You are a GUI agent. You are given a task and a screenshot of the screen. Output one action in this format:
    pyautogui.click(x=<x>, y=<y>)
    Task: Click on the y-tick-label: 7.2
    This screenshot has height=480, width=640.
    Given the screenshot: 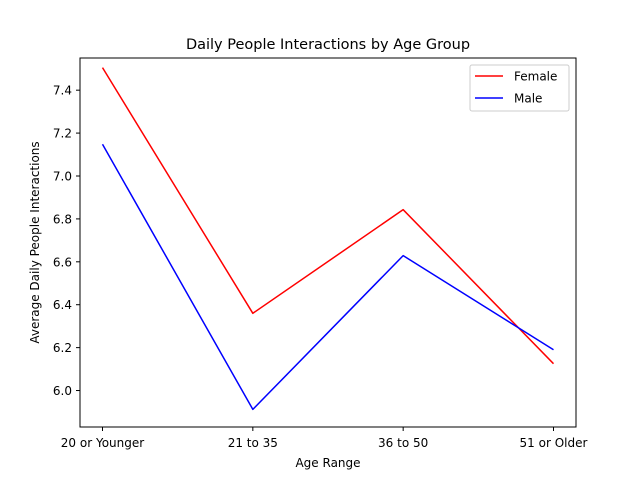 What is the action you would take?
    pyautogui.click(x=62, y=134)
    